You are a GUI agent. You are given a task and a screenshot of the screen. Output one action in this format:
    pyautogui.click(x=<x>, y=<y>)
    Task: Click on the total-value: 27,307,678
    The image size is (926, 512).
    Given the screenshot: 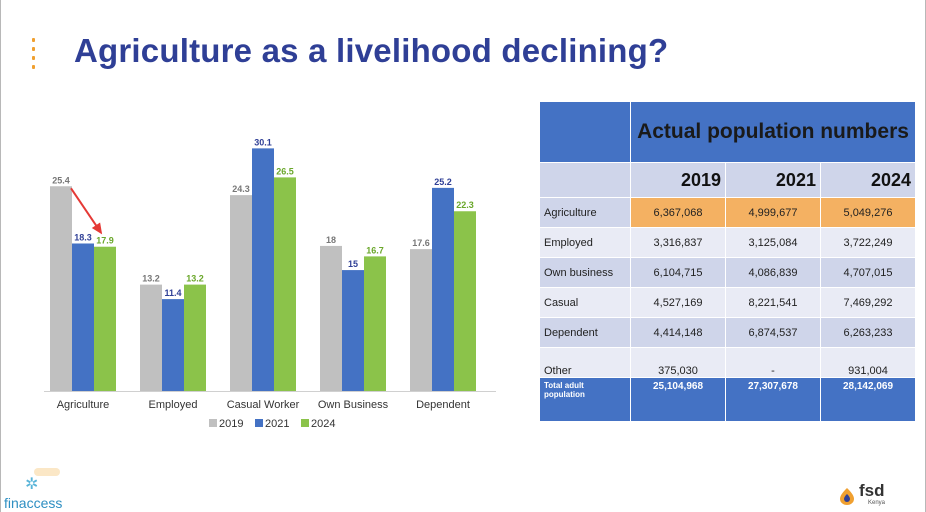 What is the action you would take?
    pyautogui.click(x=772, y=399)
    